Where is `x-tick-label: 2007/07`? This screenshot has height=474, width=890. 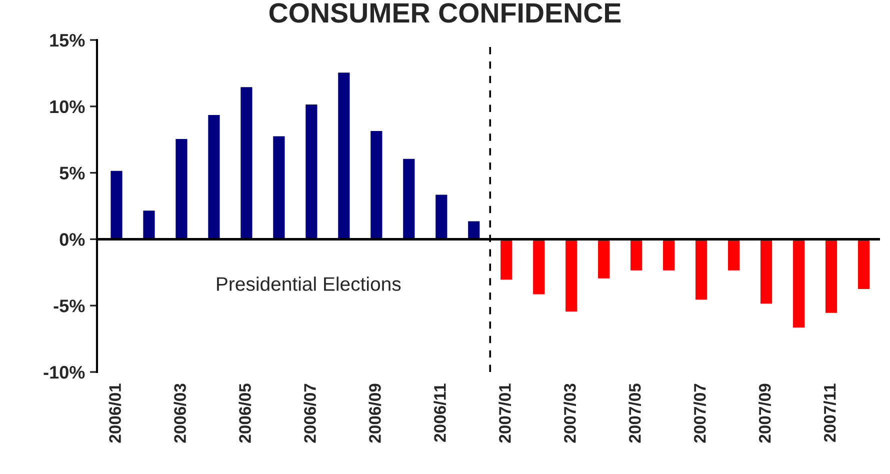 x-tick-label: 2007/07 is located at coordinates (700, 413).